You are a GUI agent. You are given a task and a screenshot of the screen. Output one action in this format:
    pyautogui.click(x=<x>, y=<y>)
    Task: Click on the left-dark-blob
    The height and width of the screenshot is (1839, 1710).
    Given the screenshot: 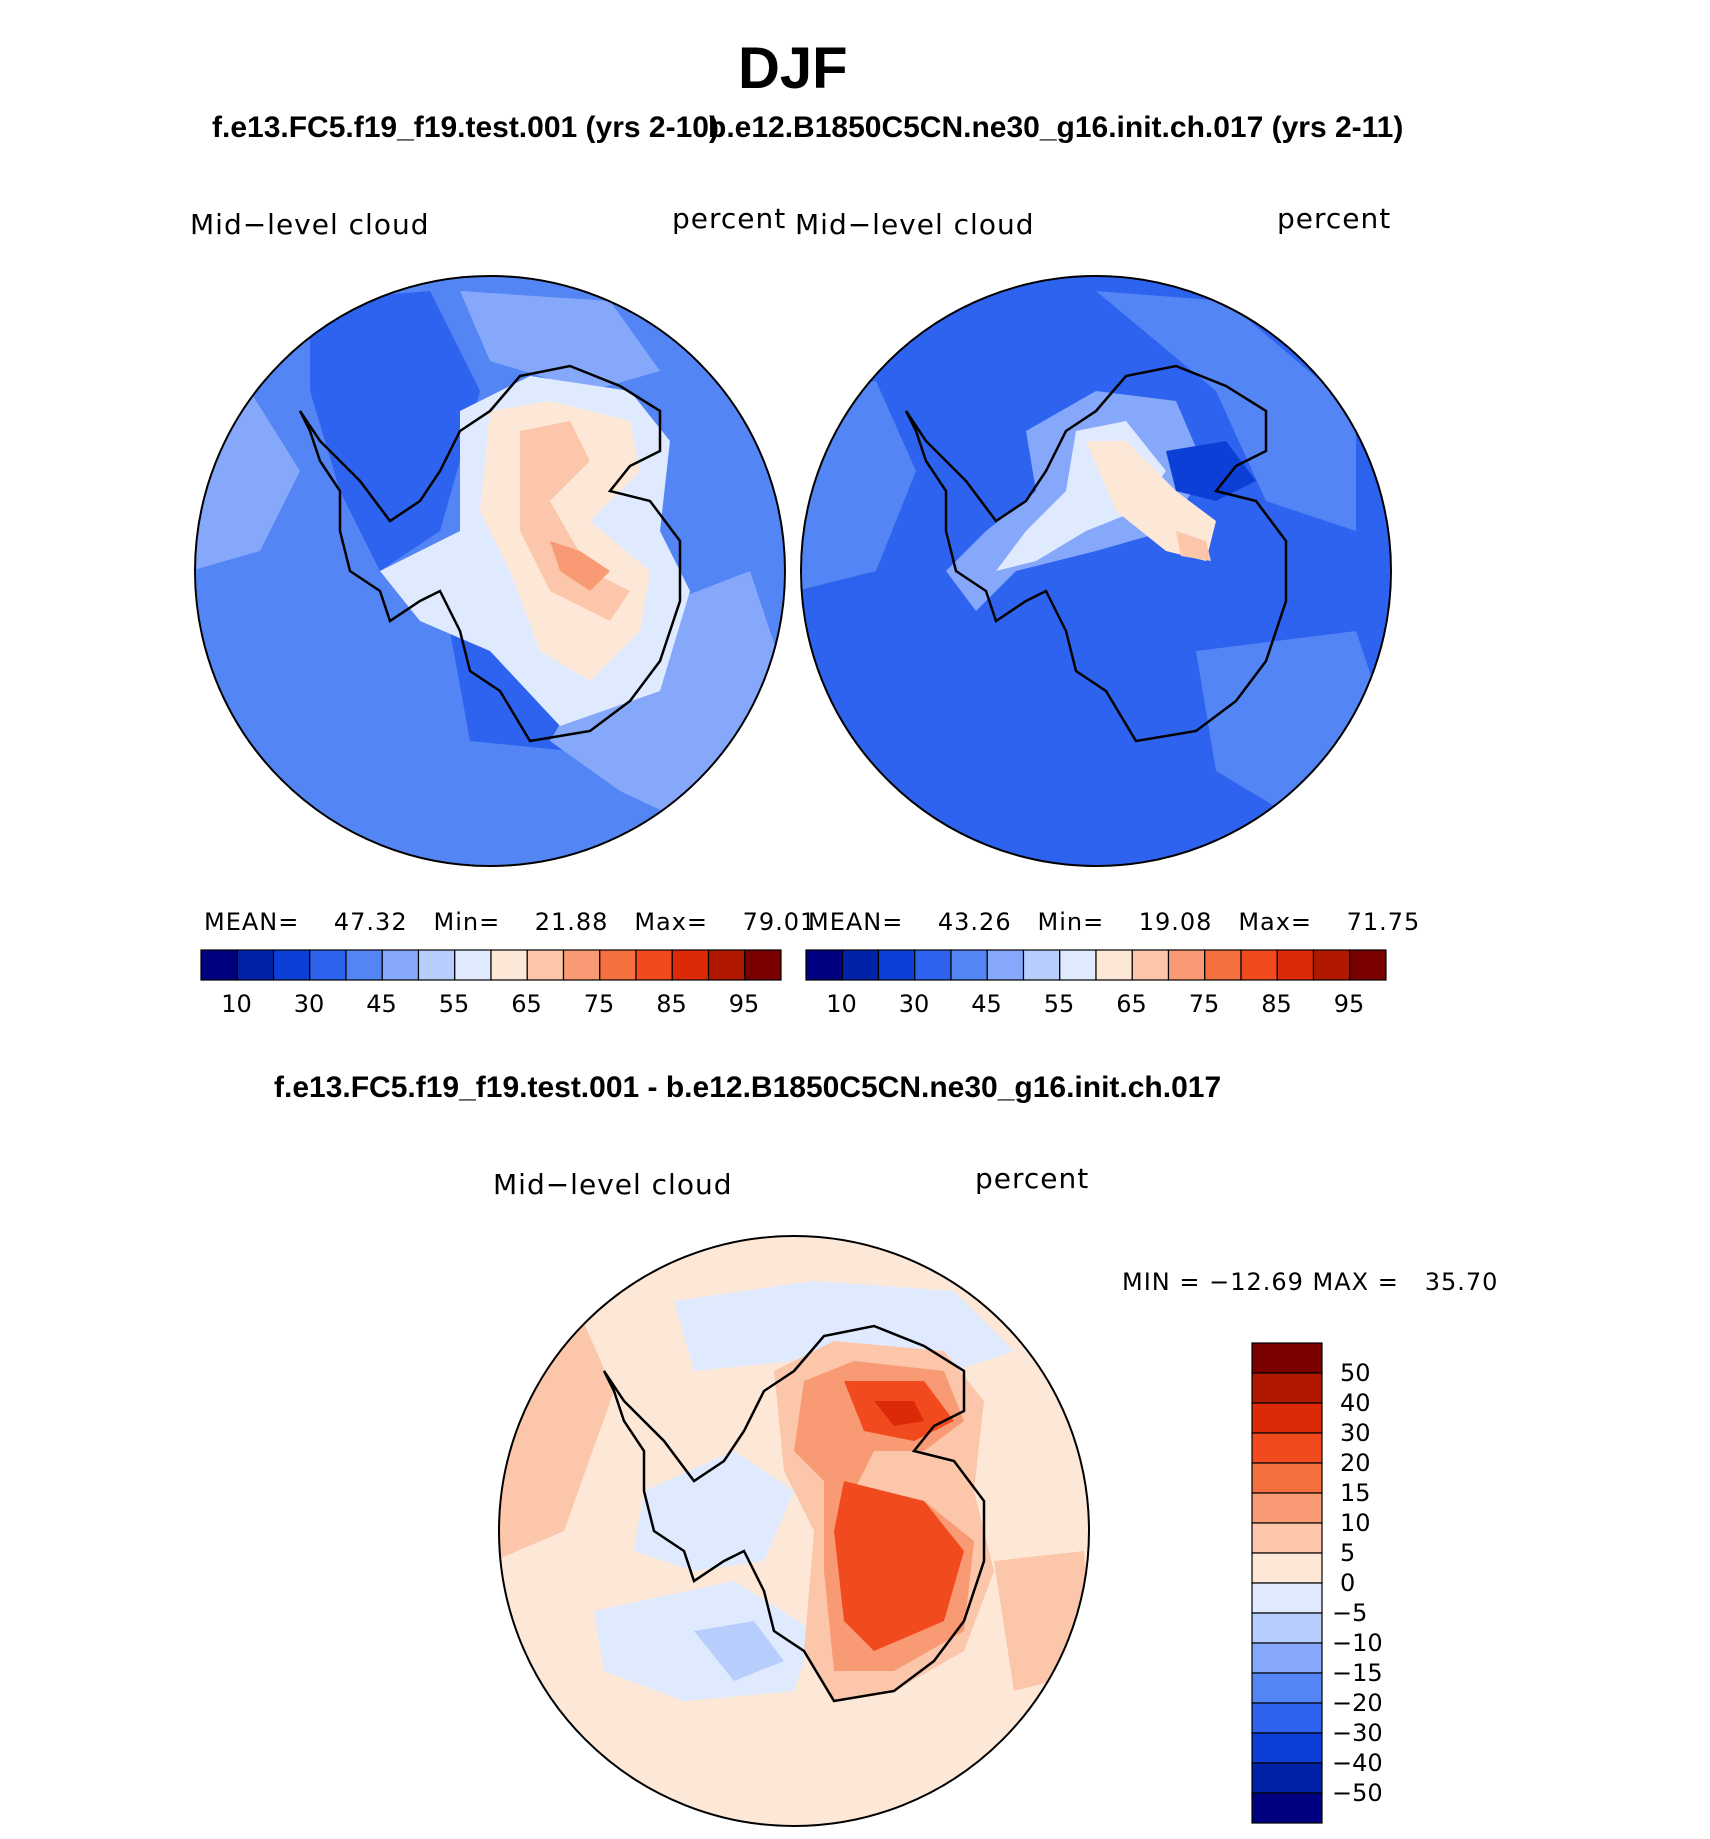 What is the action you would take?
    pyautogui.click(x=395, y=431)
    